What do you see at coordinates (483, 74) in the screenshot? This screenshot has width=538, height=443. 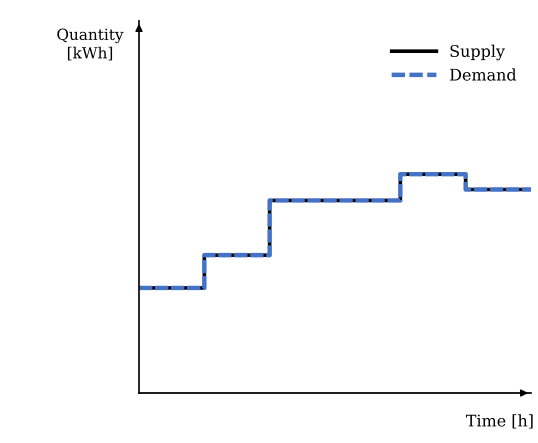 I see `legend-label: Demand` at bounding box center [483, 74].